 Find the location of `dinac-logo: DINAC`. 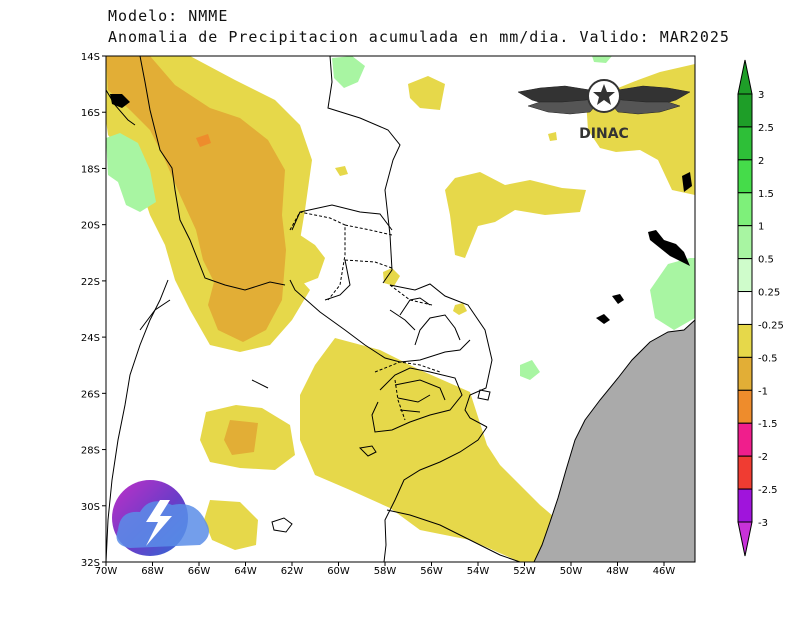

dinac-logo: DINAC is located at coordinates (604, 110).